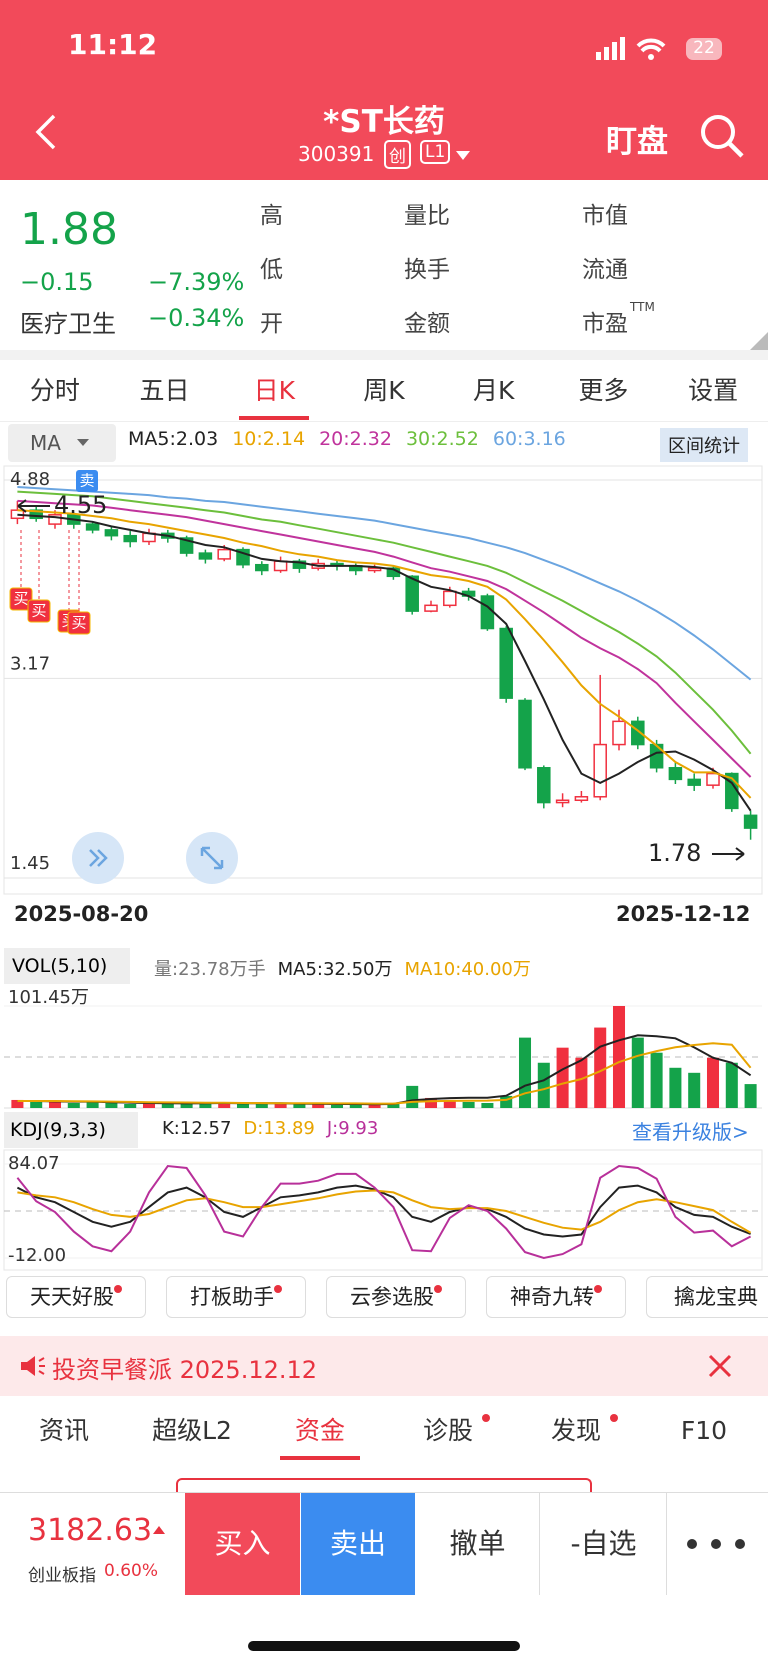  Describe the element at coordinates (54, 390) in the screenshot. I see `period-tab: 分时` at that location.